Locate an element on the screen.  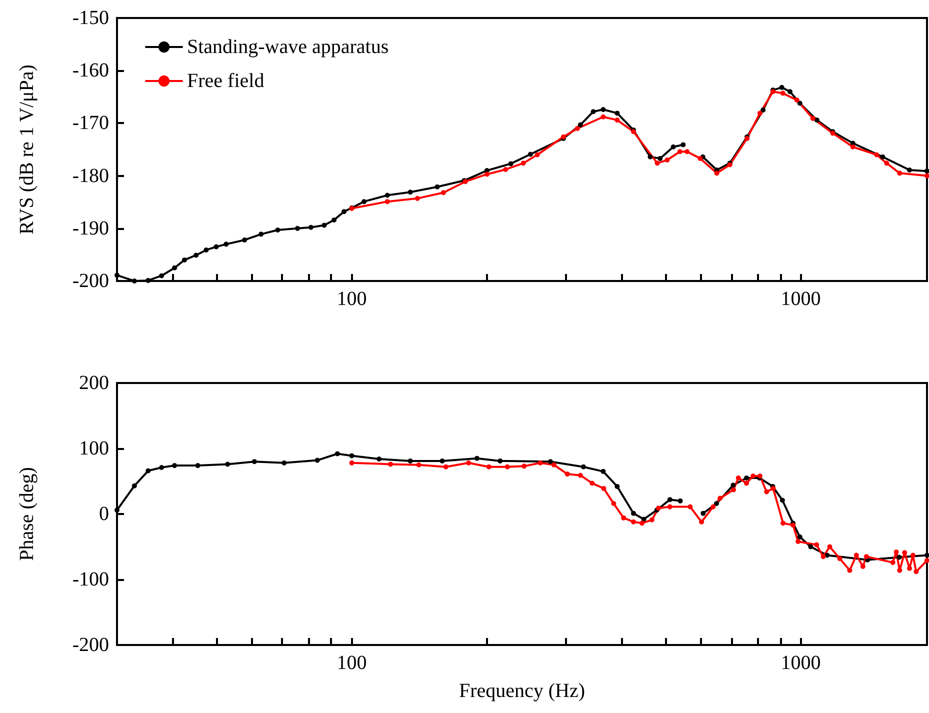
legend-label: Standing-wave apparatus is located at coordinates (288, 47).